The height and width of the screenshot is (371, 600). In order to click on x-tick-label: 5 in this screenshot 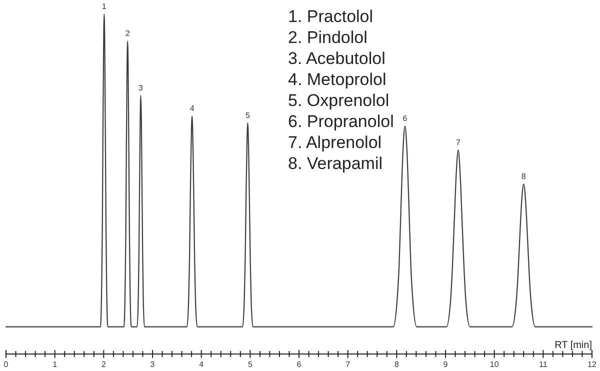, I will do `click(250, 364)`.